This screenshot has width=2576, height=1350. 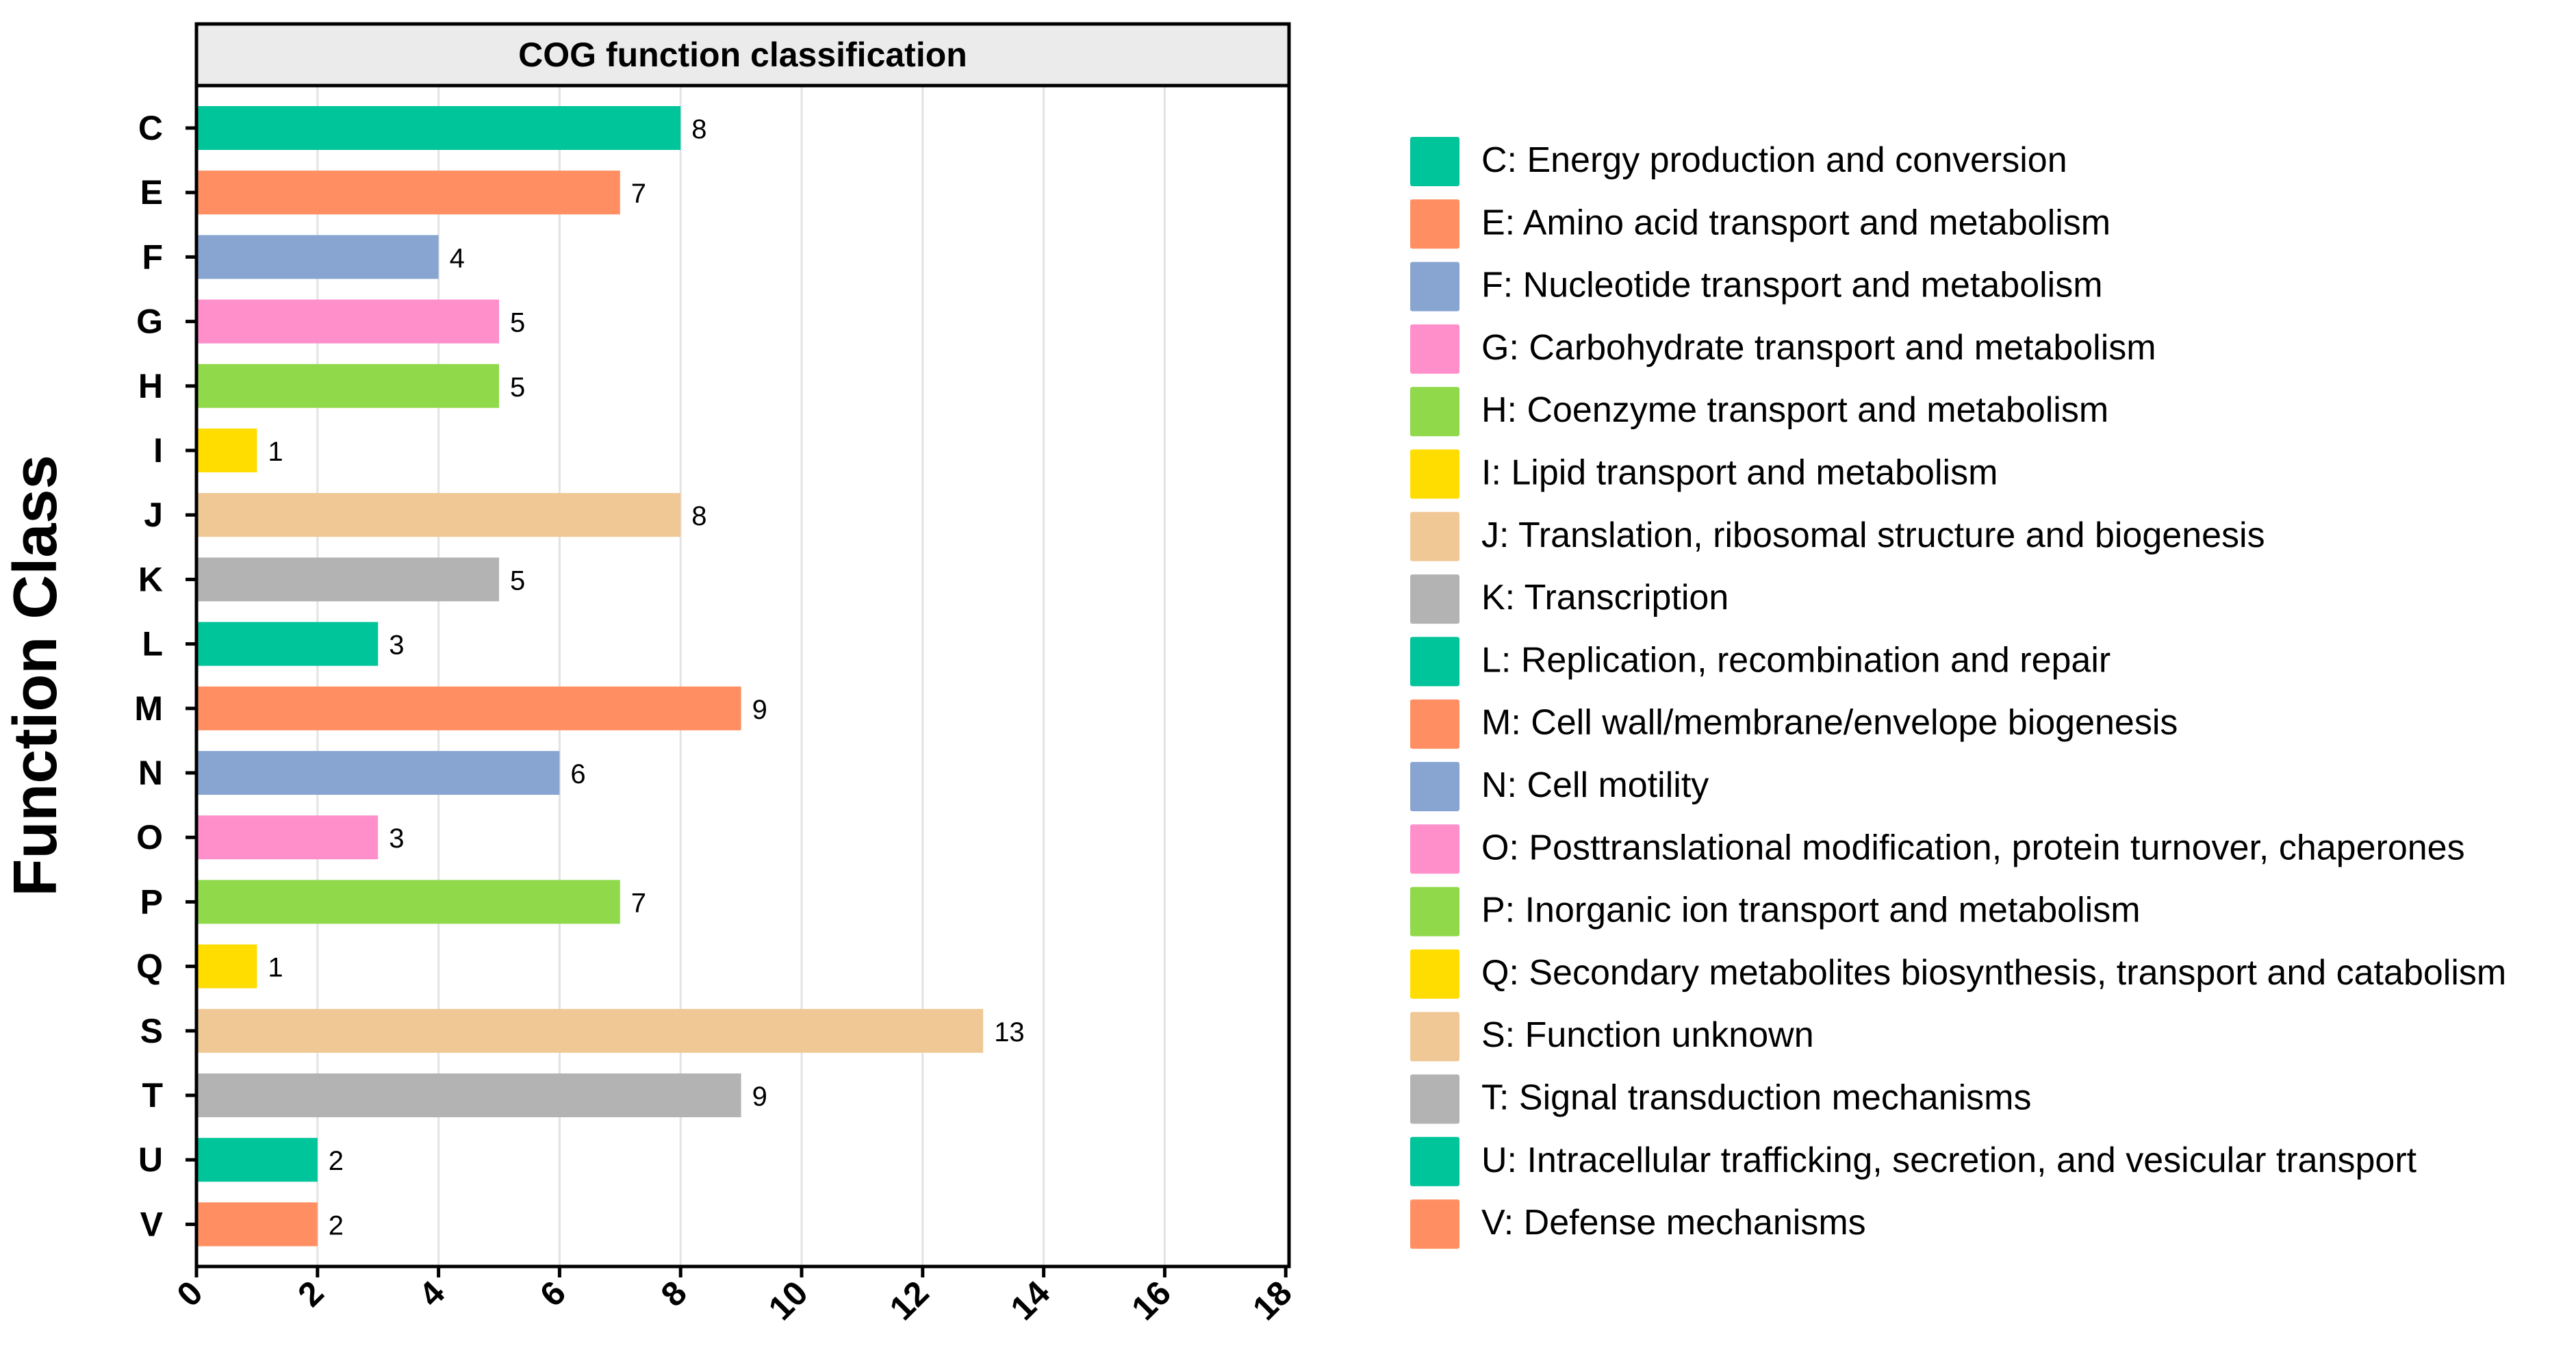 I want to click on bar-s, so click(x=590, y=1030).